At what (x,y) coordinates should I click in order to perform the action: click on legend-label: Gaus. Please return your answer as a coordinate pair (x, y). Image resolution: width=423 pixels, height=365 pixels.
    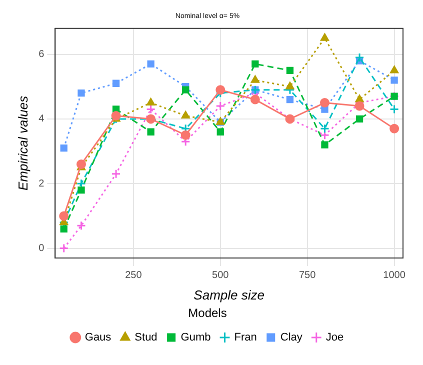
    Looking at the image, I should click on (98, 338).